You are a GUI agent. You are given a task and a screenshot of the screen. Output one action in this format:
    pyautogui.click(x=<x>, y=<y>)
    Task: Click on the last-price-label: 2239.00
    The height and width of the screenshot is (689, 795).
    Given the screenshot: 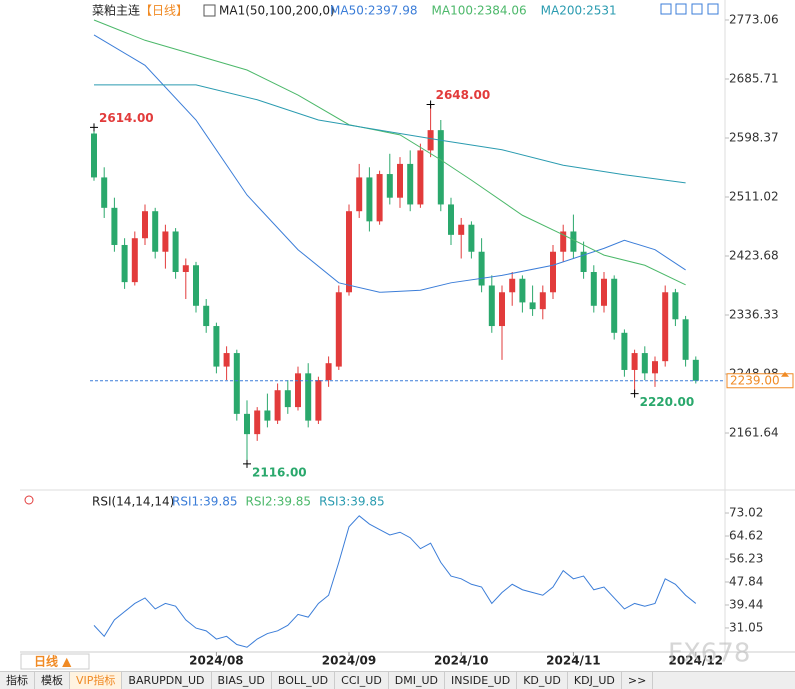 What is the action you would take?
    pyautogui.click(x=755, y=380)
    